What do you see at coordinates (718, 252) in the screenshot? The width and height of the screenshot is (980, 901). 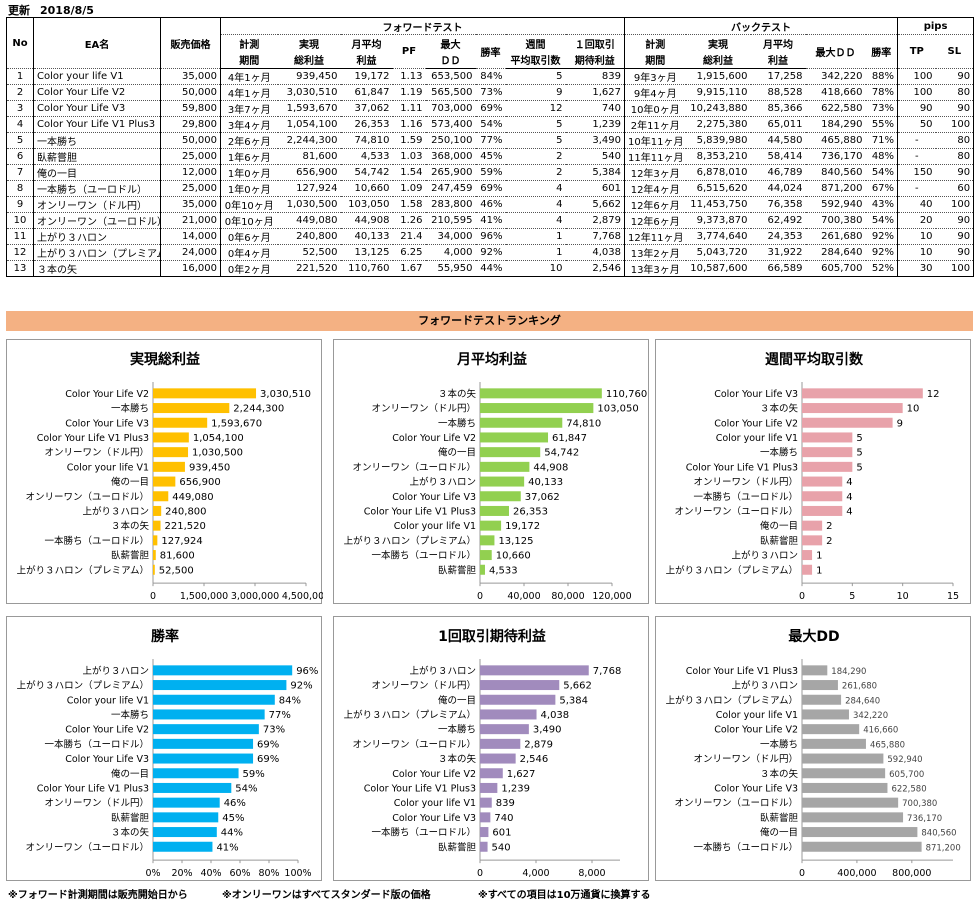 I see `table-cell: 5,043,720` at bounding box center [718, 252].